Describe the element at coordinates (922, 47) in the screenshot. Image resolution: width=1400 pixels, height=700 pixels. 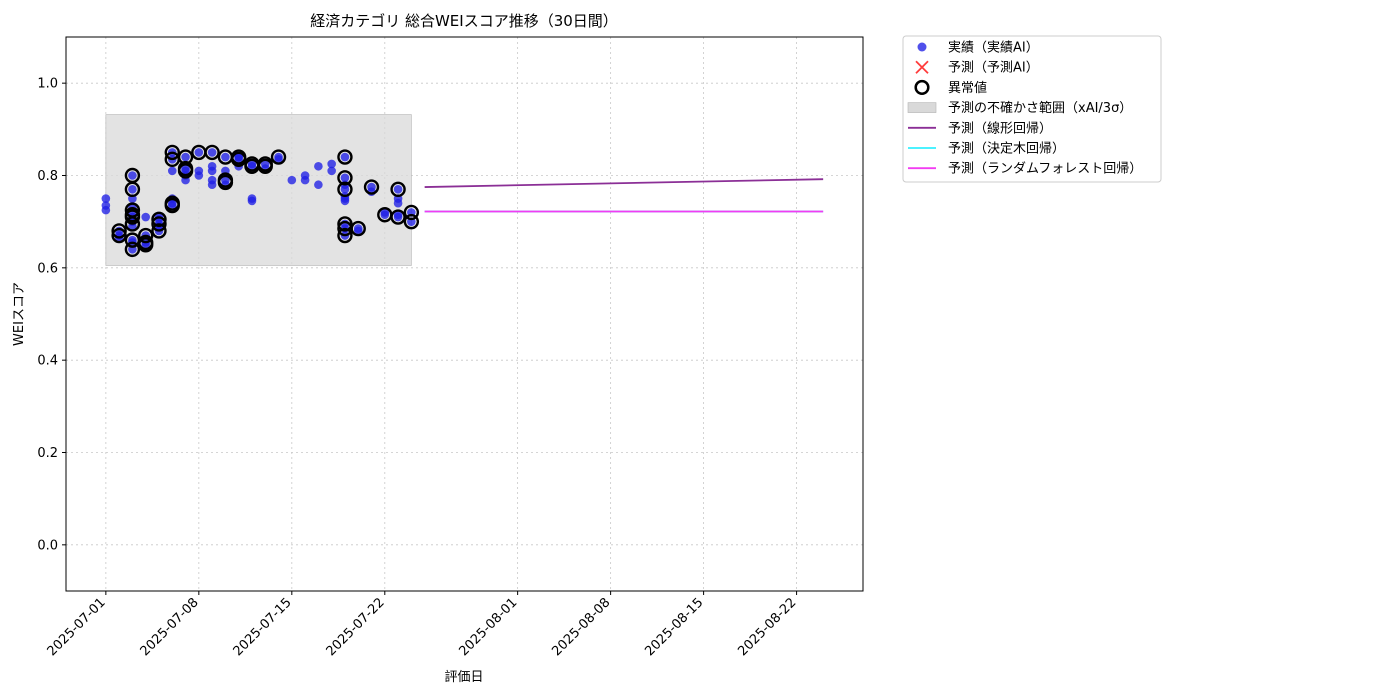
I see `legend-actual-marker` at that location.